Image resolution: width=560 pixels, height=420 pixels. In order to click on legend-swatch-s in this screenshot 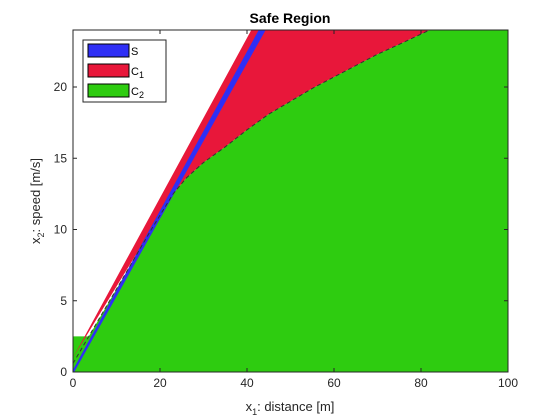, I will do `click(108, 50)`.